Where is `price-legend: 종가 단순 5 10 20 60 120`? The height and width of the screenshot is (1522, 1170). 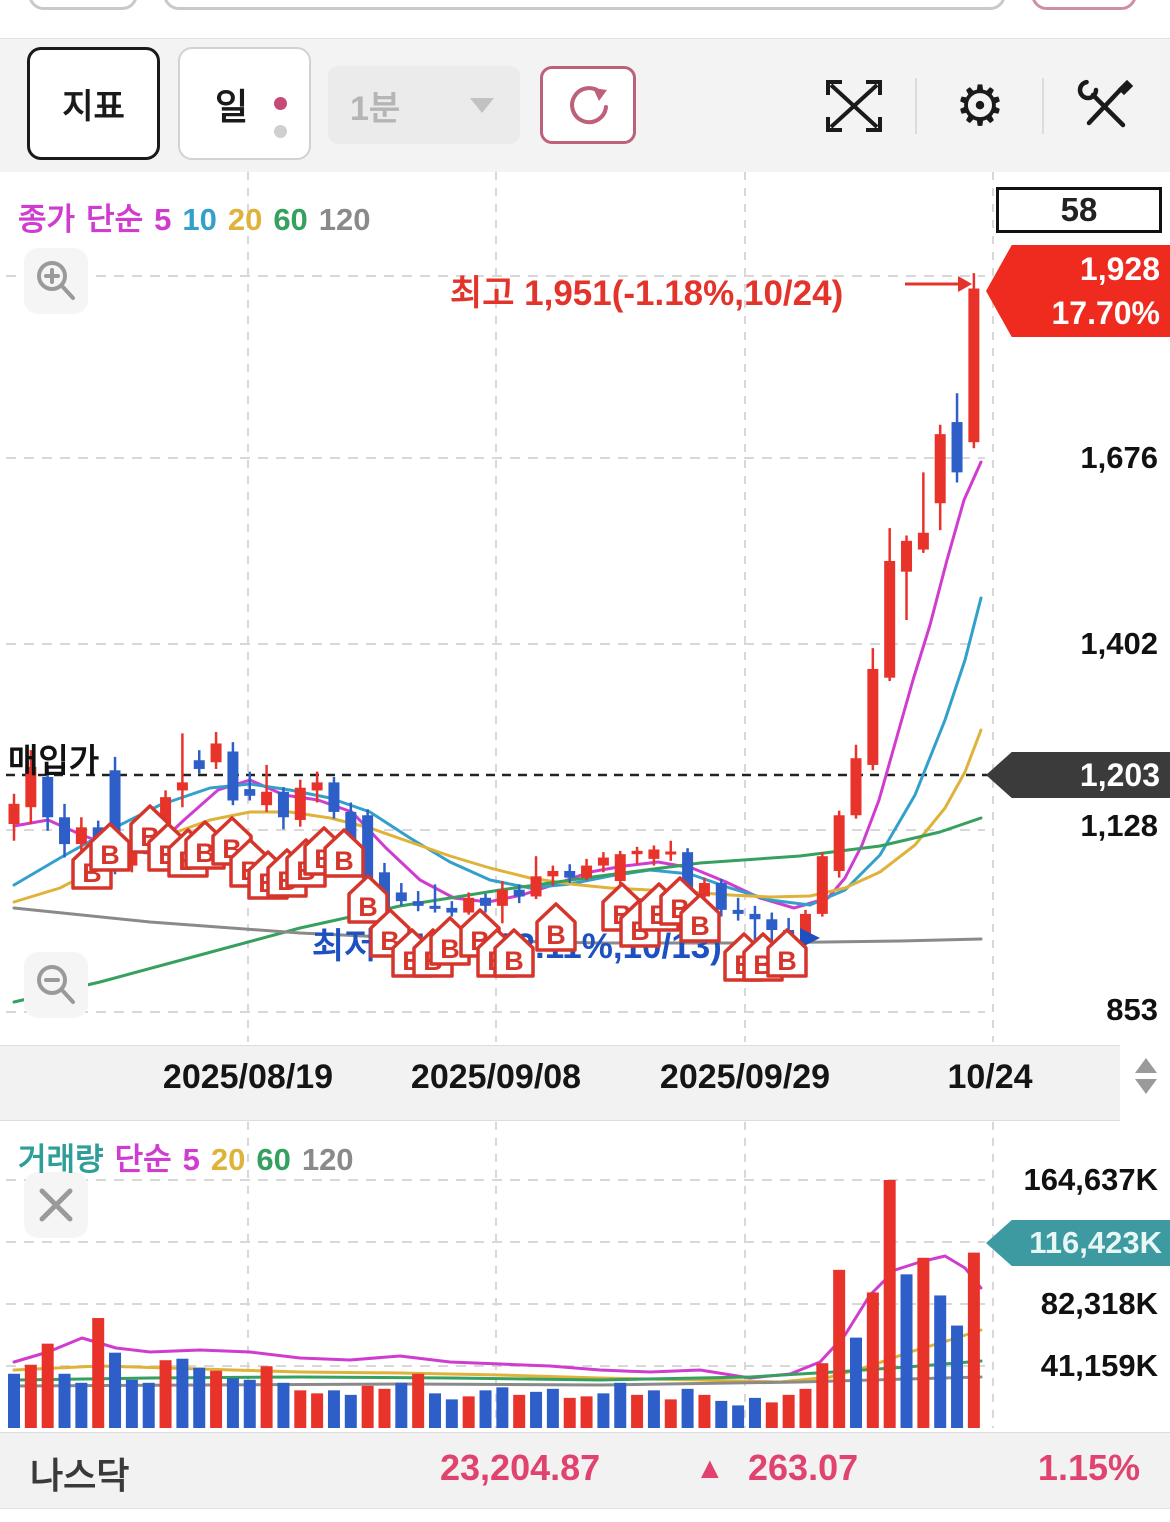
price-legend: 종가 단순 5 10 20 60 120 is located at coordinates (194, 216).